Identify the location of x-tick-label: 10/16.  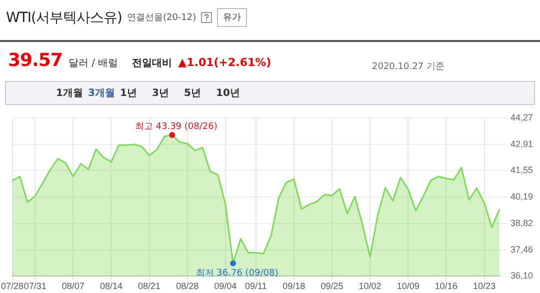
(446, 286).